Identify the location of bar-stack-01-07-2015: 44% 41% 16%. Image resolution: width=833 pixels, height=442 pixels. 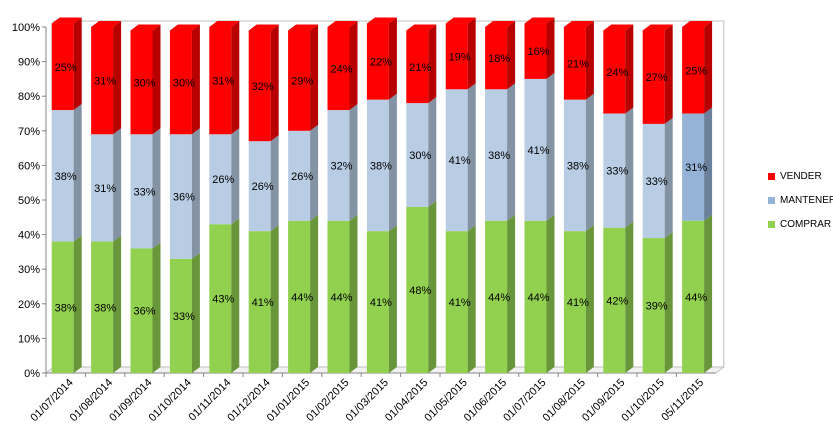
(539, 195).